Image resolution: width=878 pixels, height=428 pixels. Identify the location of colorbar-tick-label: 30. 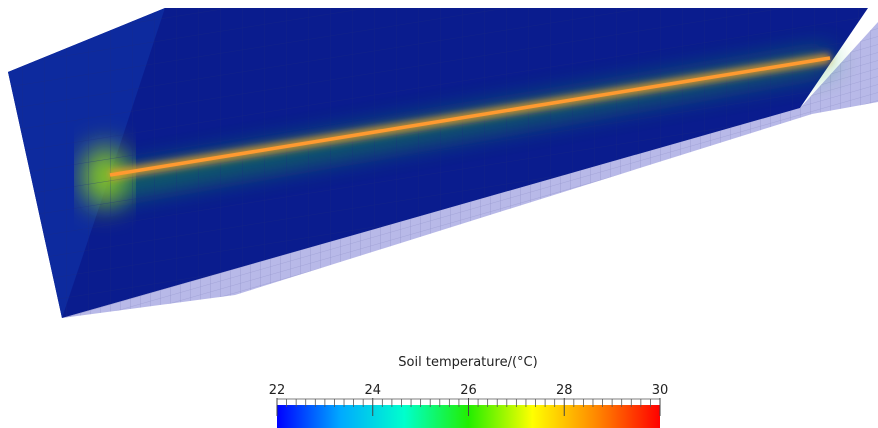
(660, 390).